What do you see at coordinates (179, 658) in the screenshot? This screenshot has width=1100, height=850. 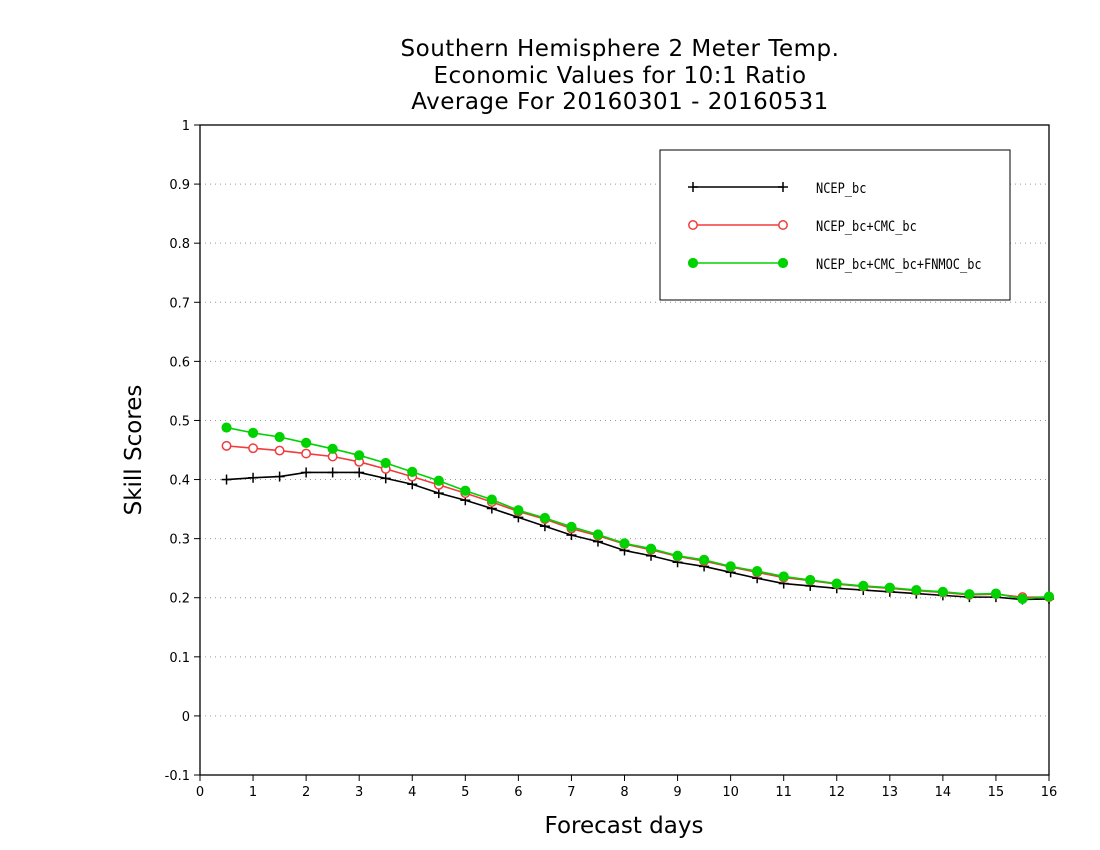 I see `y-tick-label: 0.1` at bounding box center [179, 658].